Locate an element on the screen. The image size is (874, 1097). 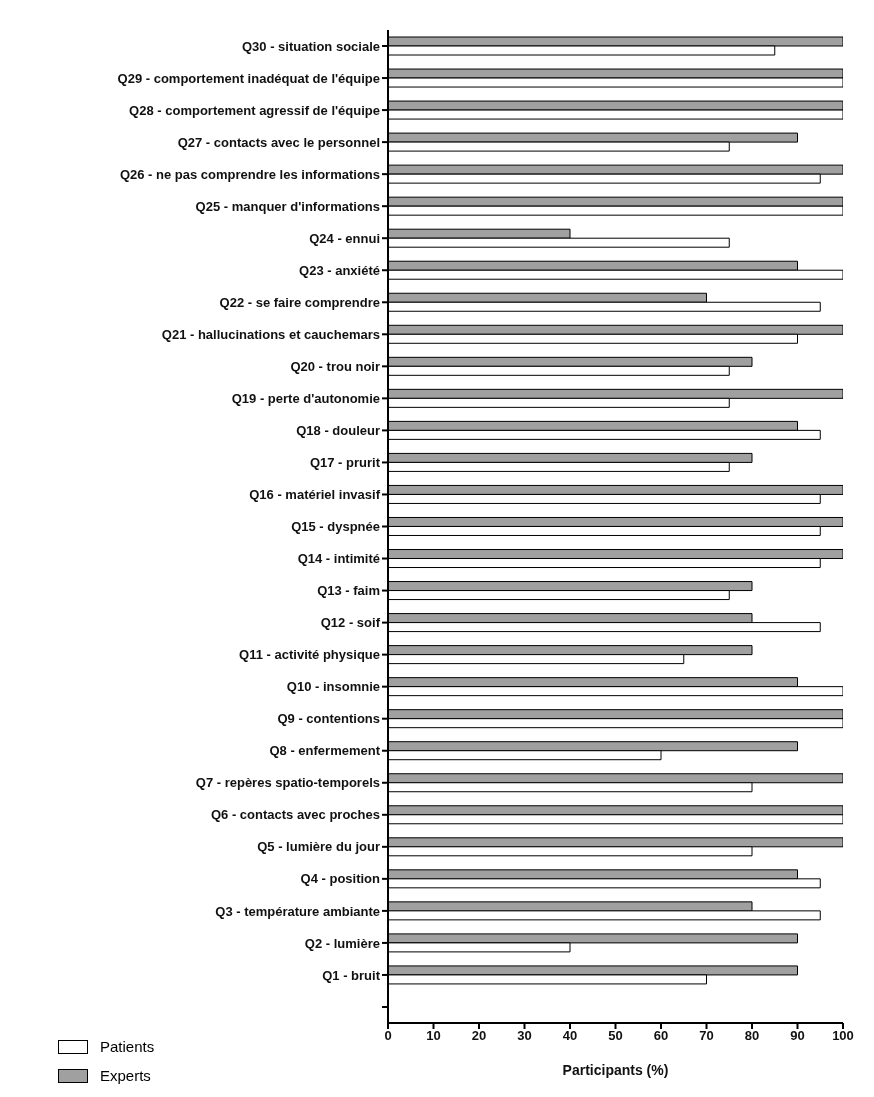
y-tick-label: Q7 - repères spatio-temporels is located at coordinates (287, 783).